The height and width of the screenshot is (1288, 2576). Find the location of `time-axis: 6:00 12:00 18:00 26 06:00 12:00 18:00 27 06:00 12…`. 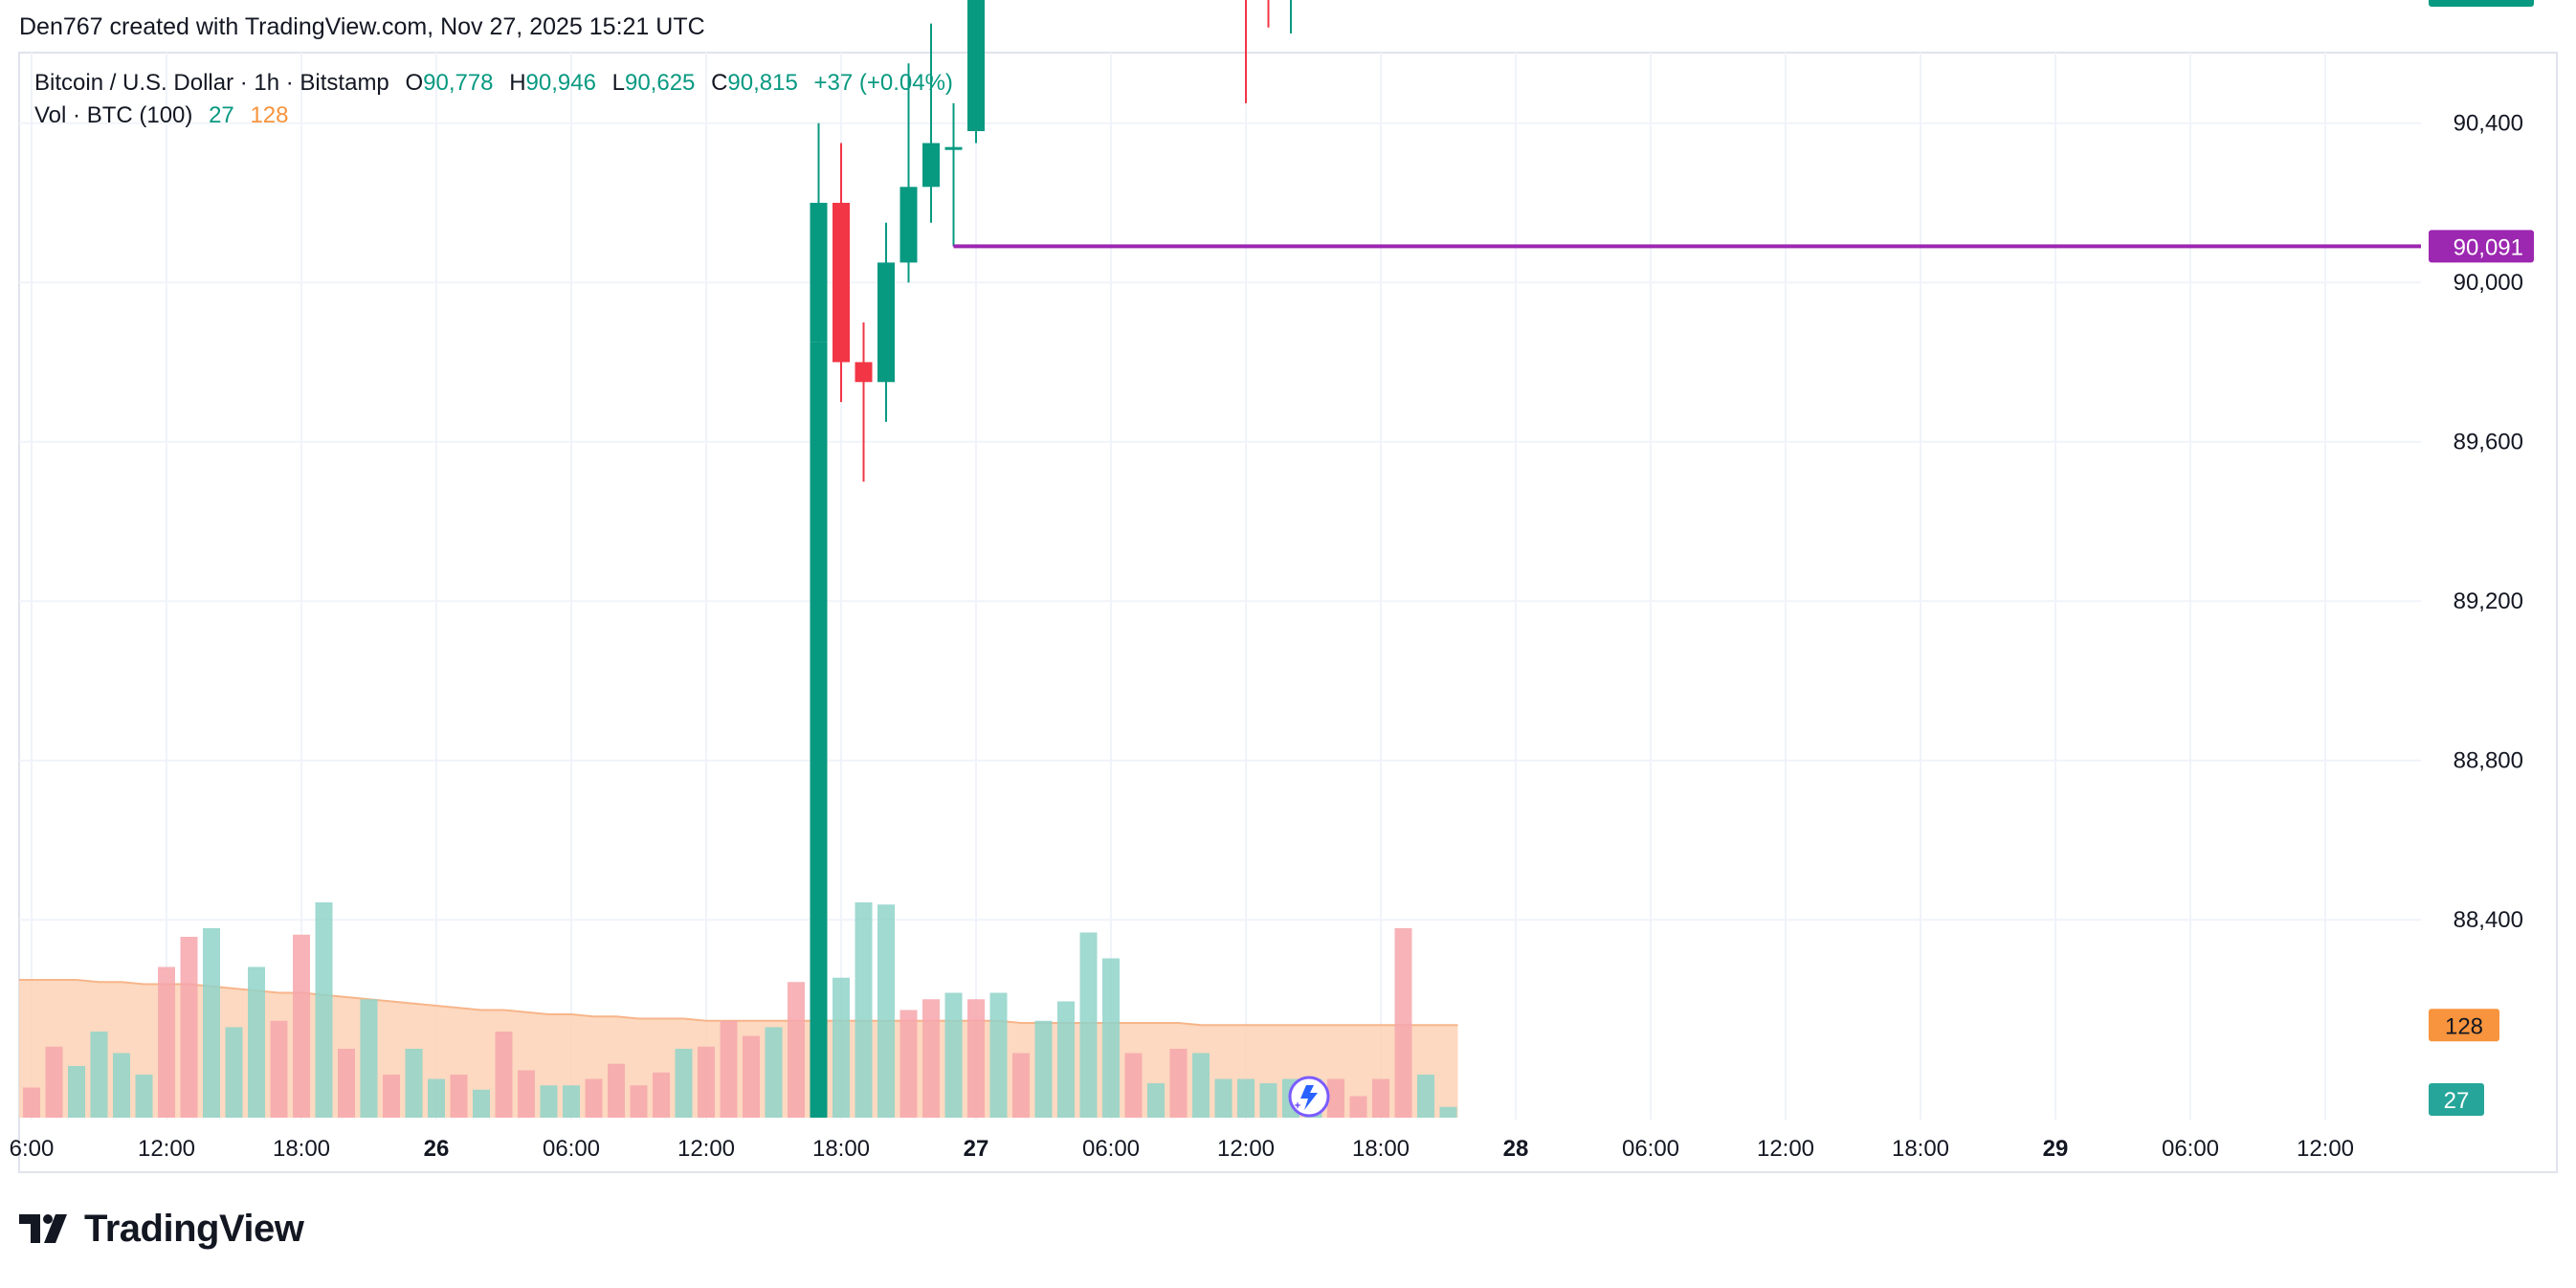

time-axis: 6:00 12:00 18:00 26 06:00 12:00 18:00 27 06:00 12… is located at coordinates (1182, 1149).